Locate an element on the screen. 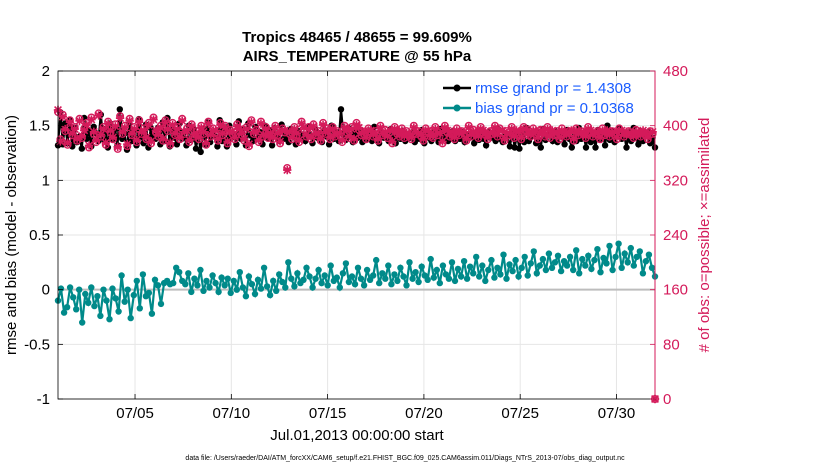 The height and width of the screenshot is (470, 830). chart-subtitle: AIRS_TEMPERATURE @ 55 hPa is located at coordinates (357, 56).